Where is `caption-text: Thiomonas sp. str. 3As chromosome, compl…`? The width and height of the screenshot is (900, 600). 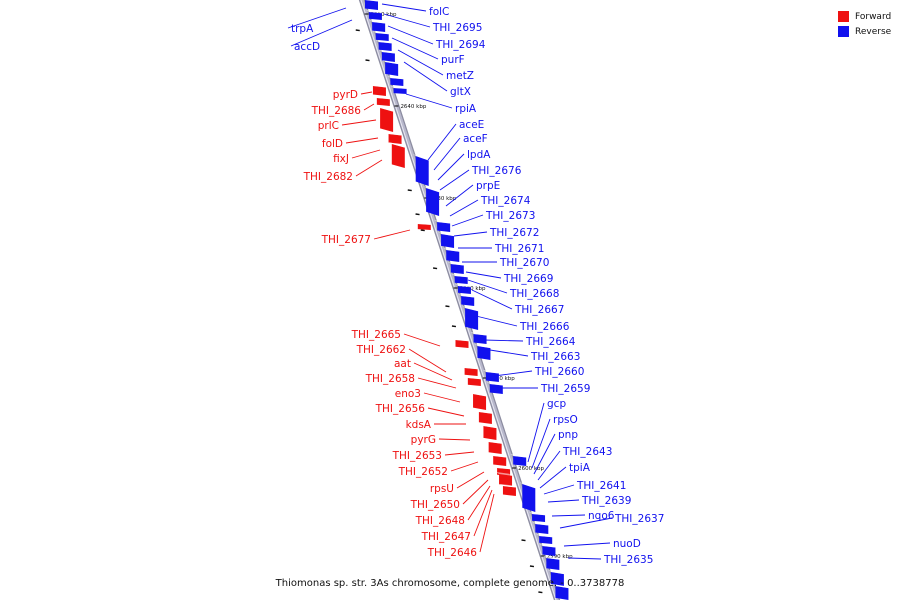
caption-text: Thiomonas sp. str. 3As chromosome, compl… is located at coordinates (450, 583).